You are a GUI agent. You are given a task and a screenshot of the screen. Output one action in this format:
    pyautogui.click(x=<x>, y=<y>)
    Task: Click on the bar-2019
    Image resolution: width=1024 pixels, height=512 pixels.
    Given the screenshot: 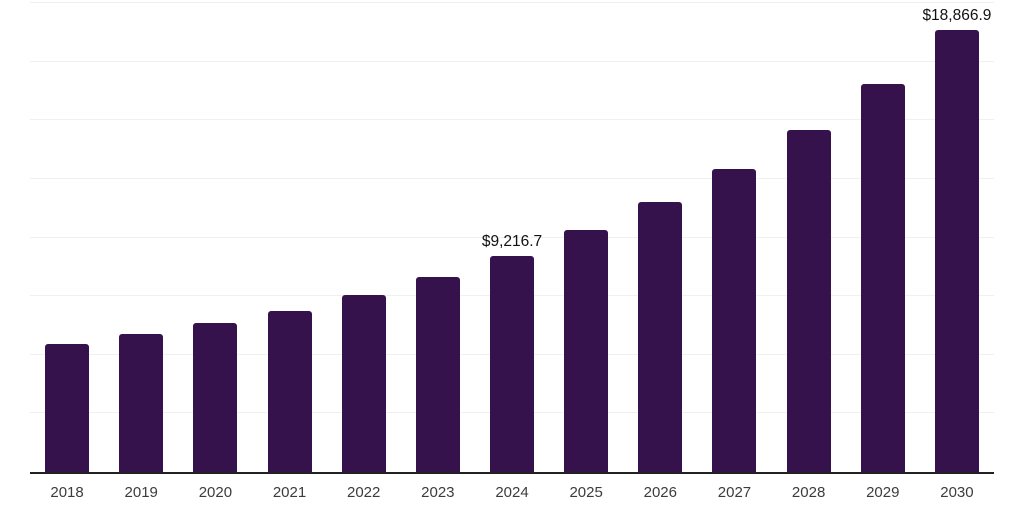 What is the action you would take?
    pyautogui.click(x=141, y=402)
    